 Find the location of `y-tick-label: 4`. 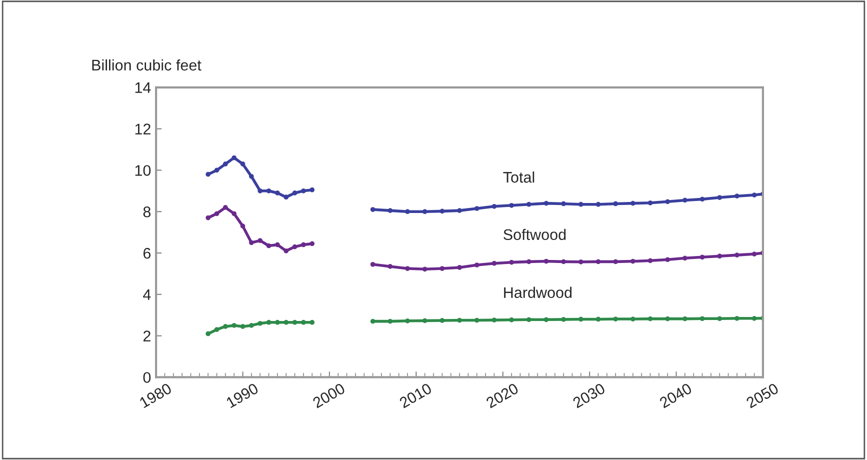

y-tick-label: 4 is located at coordinates (147, 294).